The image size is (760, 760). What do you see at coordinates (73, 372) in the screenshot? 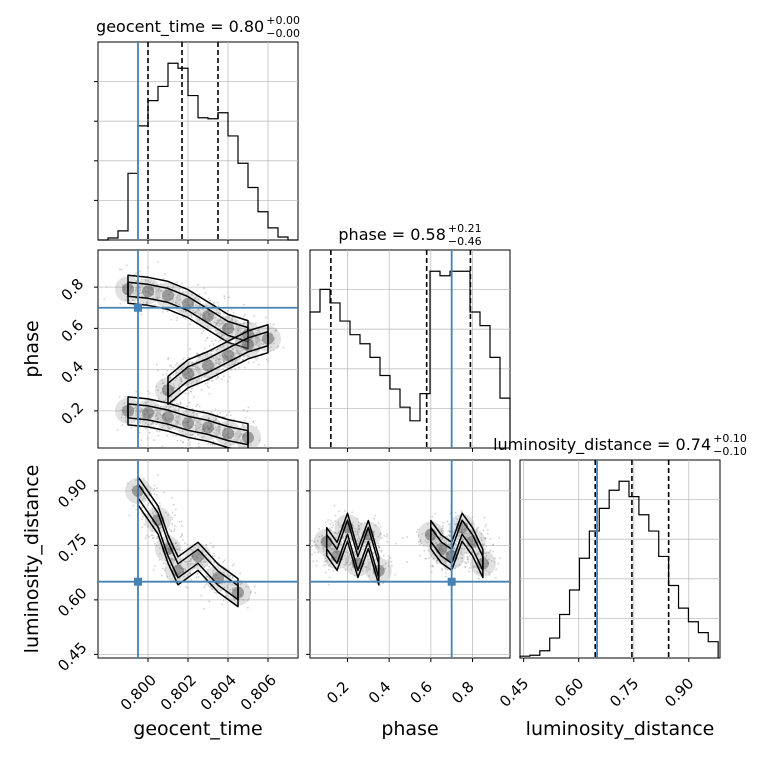
I see `y-tick-label: 0.4` at bounding box center [73, 372].